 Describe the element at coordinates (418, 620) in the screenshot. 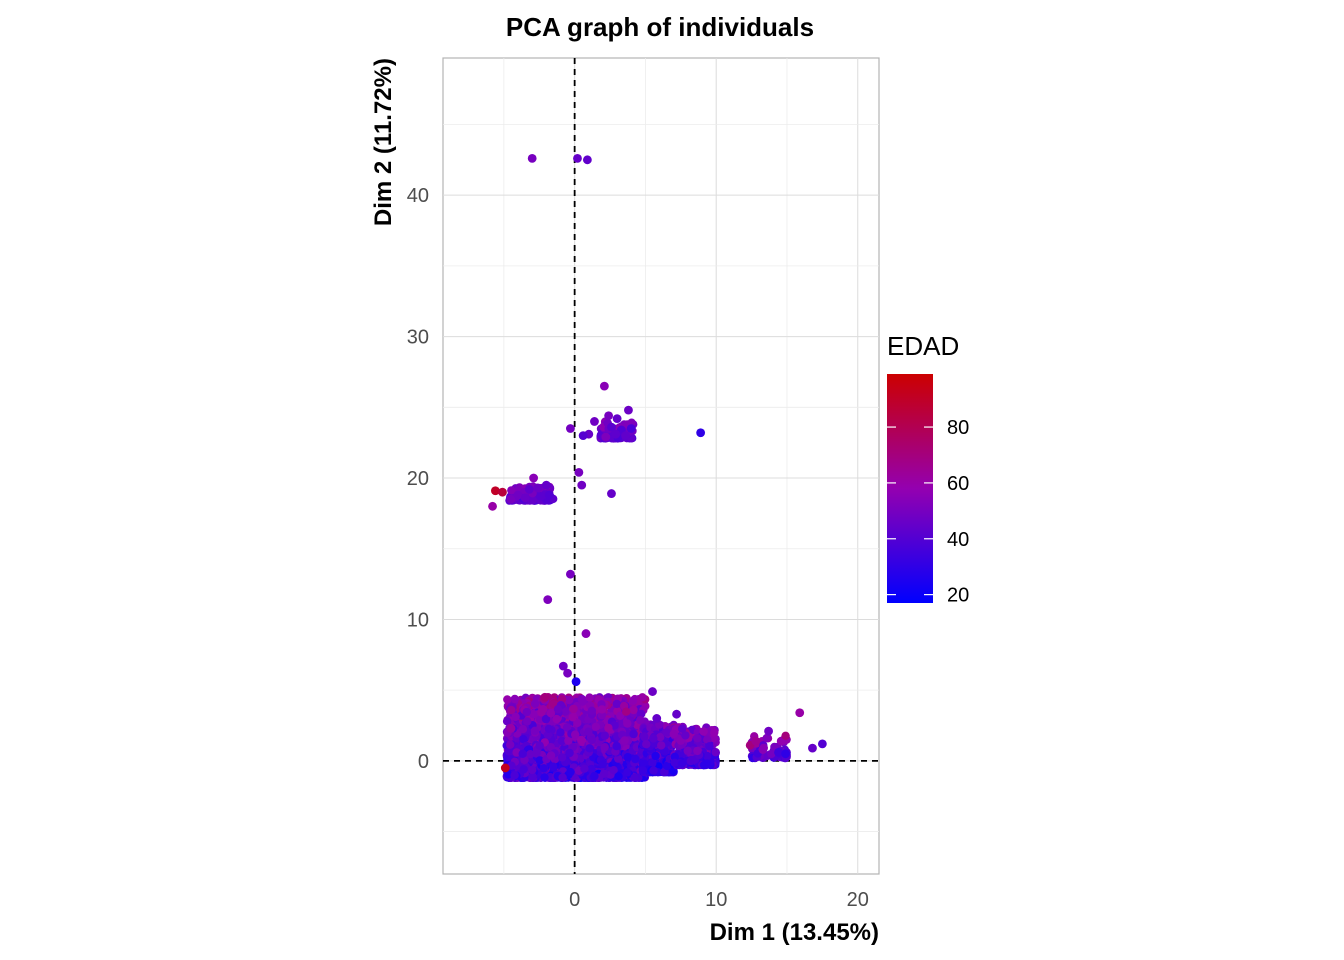

I see `y-tick-label: 10` at that location.